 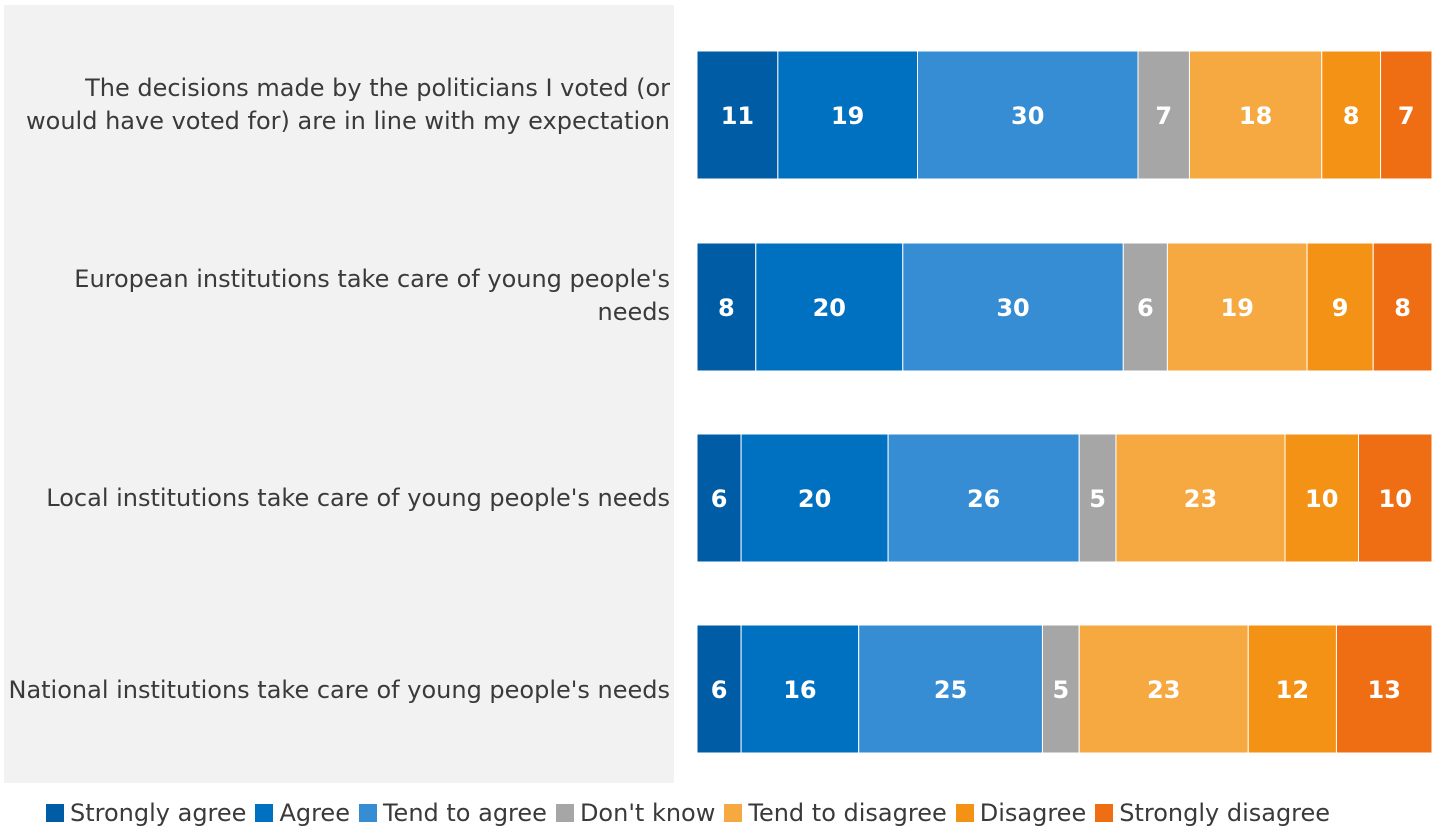 What do you see at coordinates (464, 813) in the screenshot?
I see `legend-label: Tend to agree` at bounding box center [464, 813].